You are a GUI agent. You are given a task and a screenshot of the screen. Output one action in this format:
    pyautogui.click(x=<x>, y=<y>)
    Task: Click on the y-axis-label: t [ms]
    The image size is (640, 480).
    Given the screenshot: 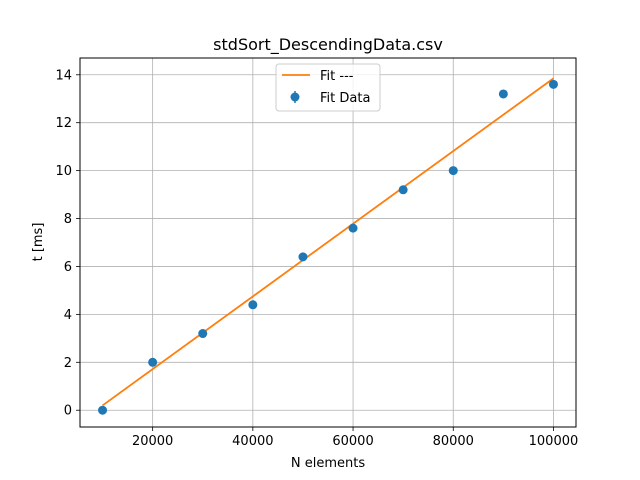 What is the action you would take?
    pyautogui.click(x=38, y=242)
    